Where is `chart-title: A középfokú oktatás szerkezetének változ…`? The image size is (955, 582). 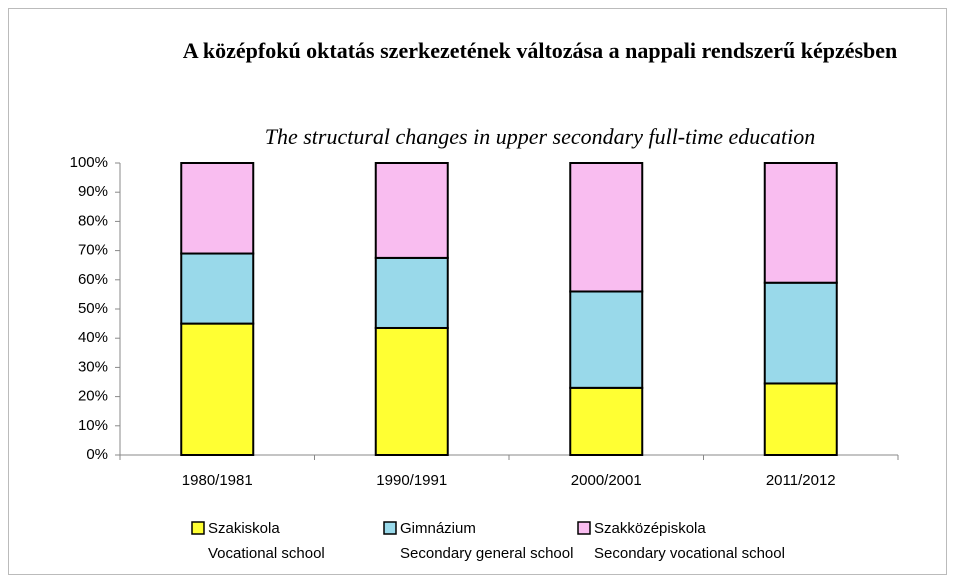
chart-title: A középfokú oktatás szerkezetének változ… is located at coordinates (540, 50).